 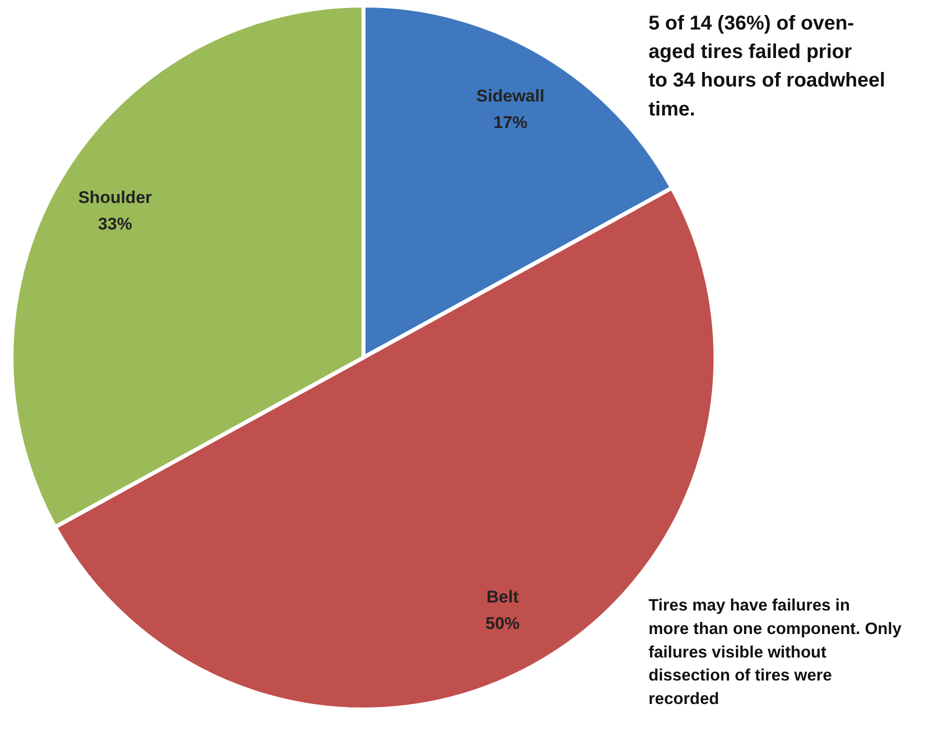 What do you see at coordinates (510, 122) in the screenshot?
I see `data-label: 17%` at bounding box center [510, 122].